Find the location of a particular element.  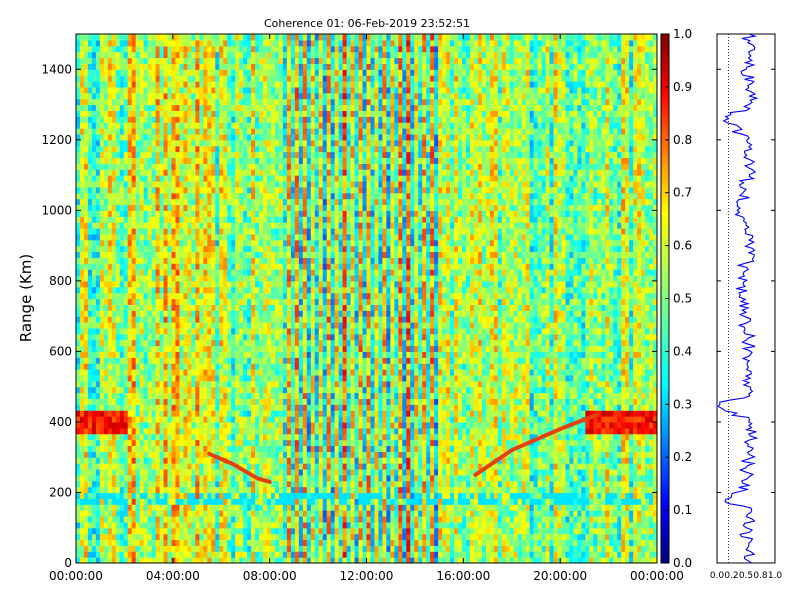

y-axis-label: Range (Km) is located at coordinates (26, 298).